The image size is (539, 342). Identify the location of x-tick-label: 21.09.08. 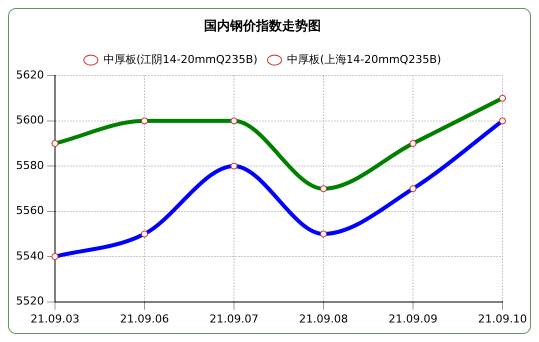
(323, 319).